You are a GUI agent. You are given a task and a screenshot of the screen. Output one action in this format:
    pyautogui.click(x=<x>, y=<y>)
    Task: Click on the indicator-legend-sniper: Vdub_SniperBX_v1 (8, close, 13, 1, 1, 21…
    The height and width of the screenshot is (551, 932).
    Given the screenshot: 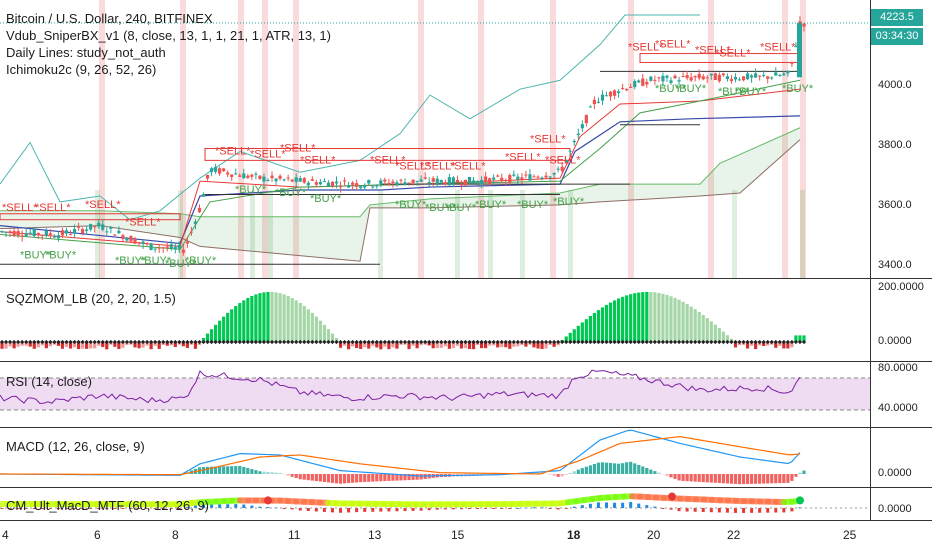 What is the action you would take?
    pyautogui.click(x=168, y=35)
    